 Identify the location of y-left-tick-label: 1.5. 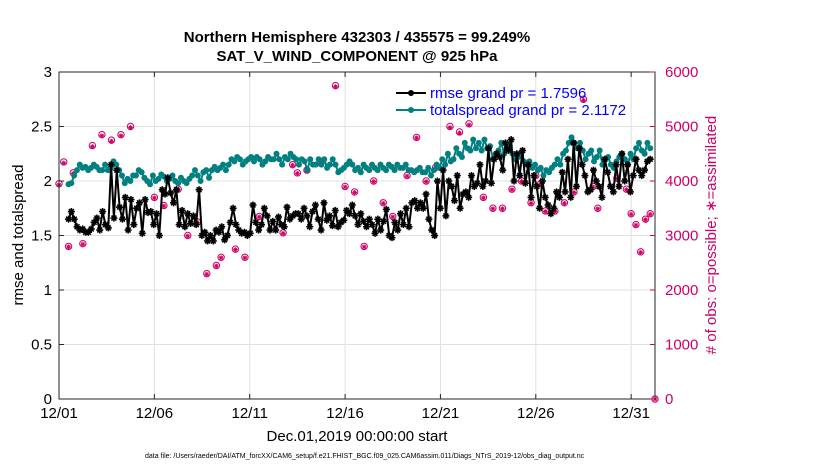
(41, 236).